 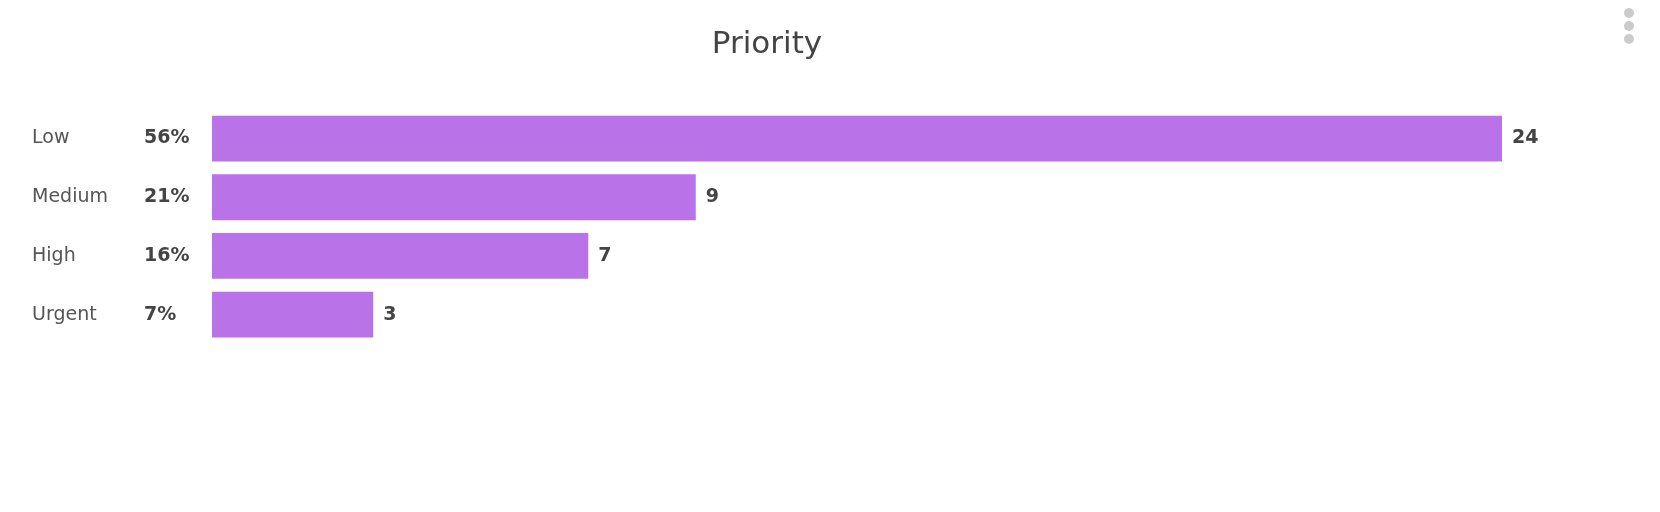 I want to click on data-label: 24, so click(x=1525, y=136).